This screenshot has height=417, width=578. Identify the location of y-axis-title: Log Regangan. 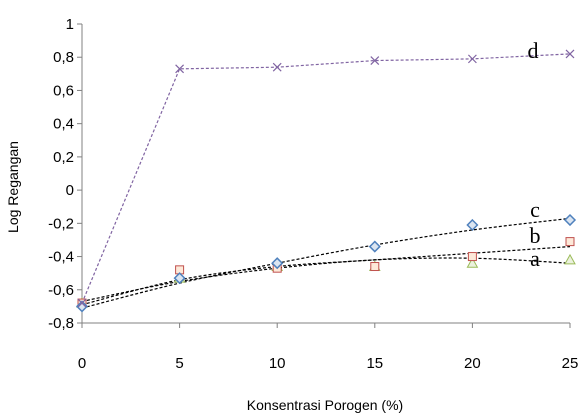
(13, 187).